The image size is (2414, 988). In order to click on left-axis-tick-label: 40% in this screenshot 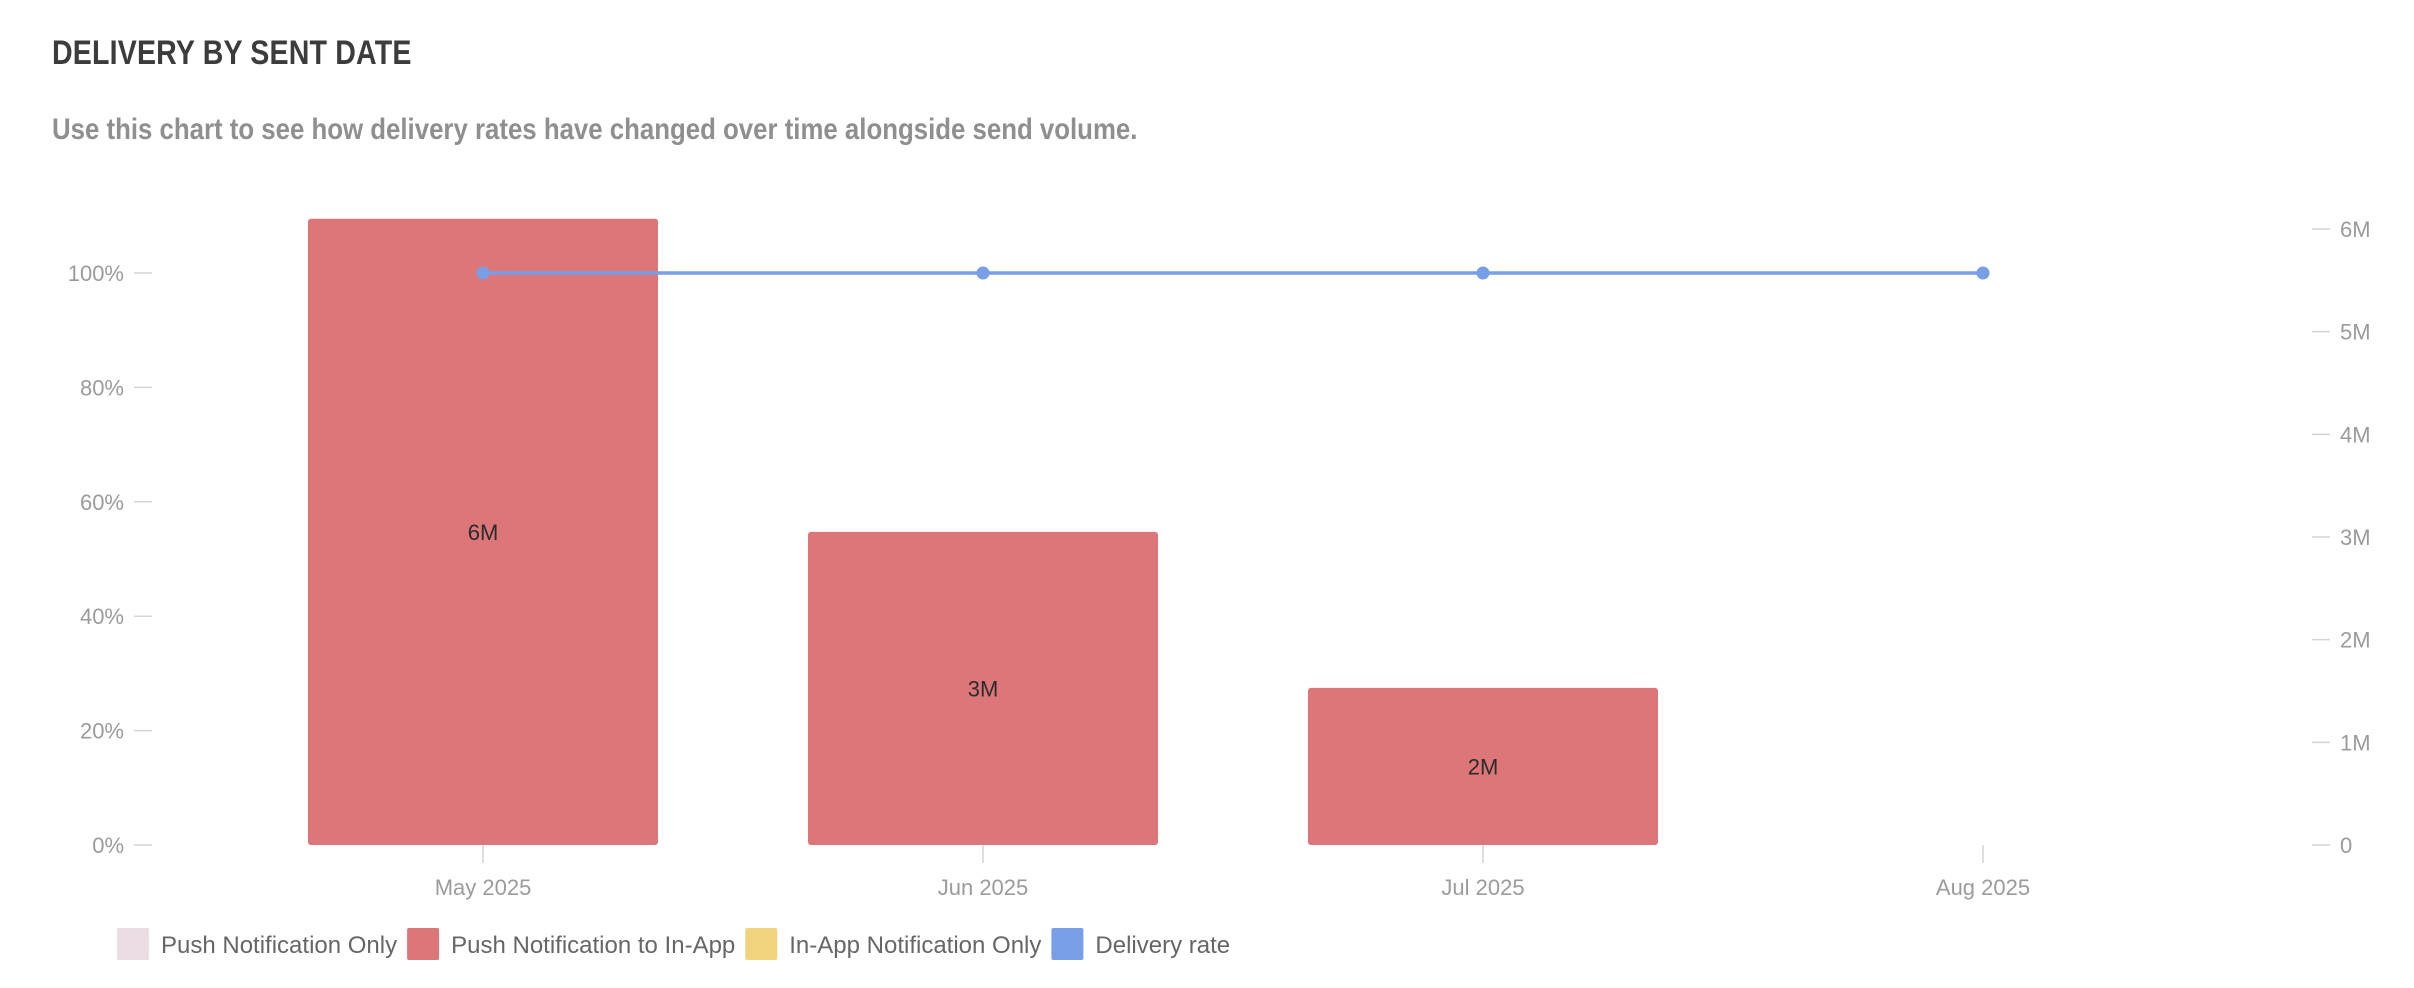, I will do `click(102, 616)`.